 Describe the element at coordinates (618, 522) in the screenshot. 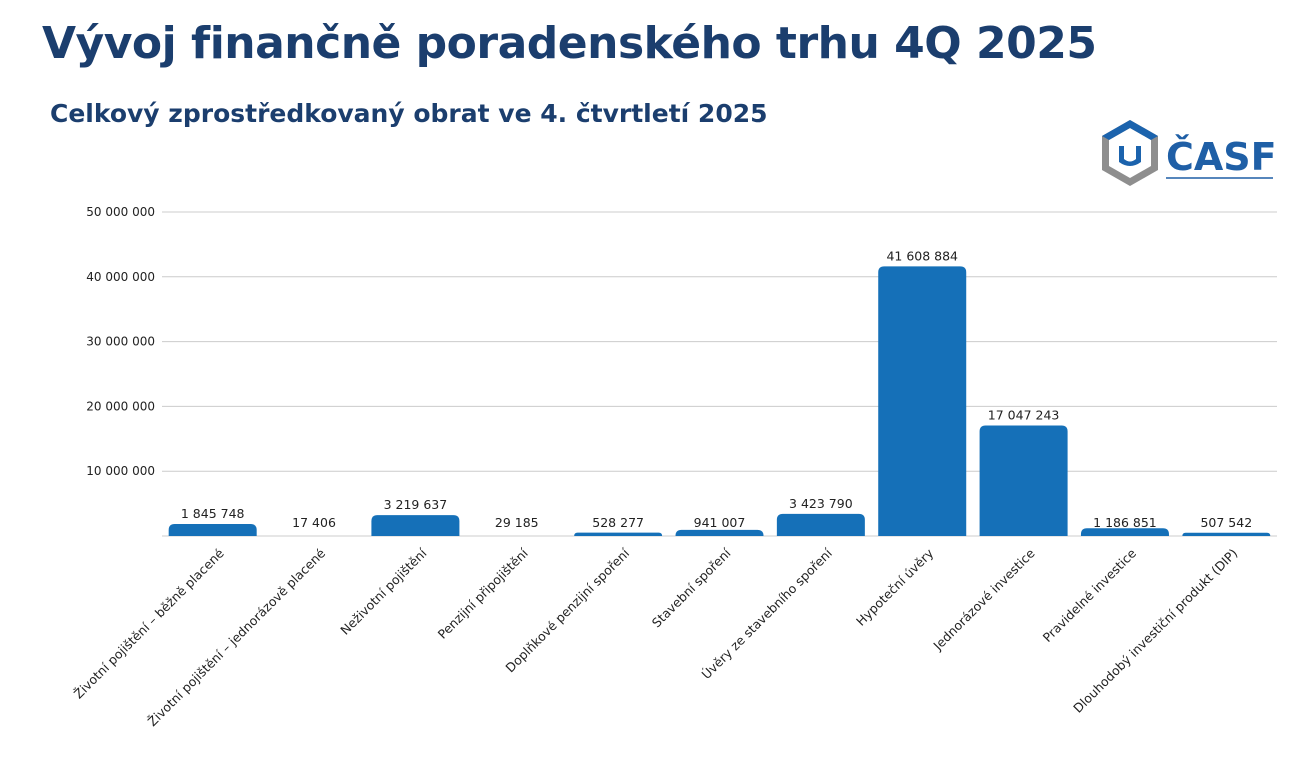

I see `data-label: 528 277` at that location.